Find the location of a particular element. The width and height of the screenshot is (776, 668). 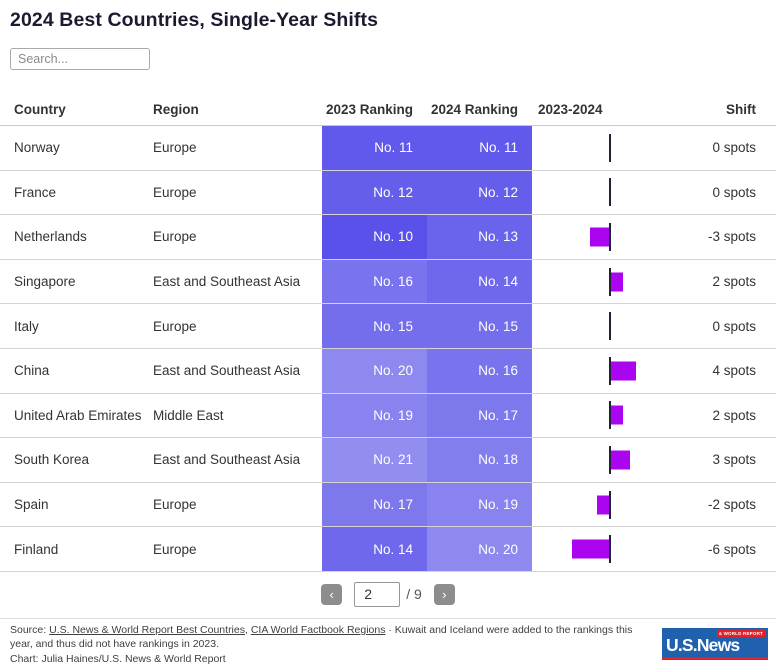

table-row: Finland Europe No. 14 No. 20 -6 spots is located at coordinates (388, 549).